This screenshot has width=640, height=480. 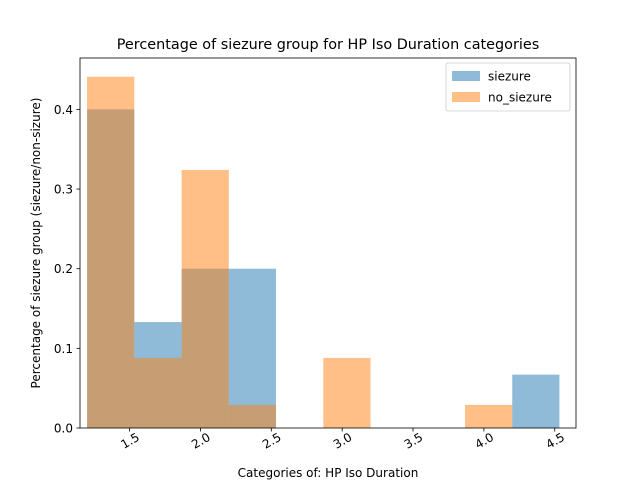 I want to click on legend-label-siezure: siezure, so click(x=509, y=77).